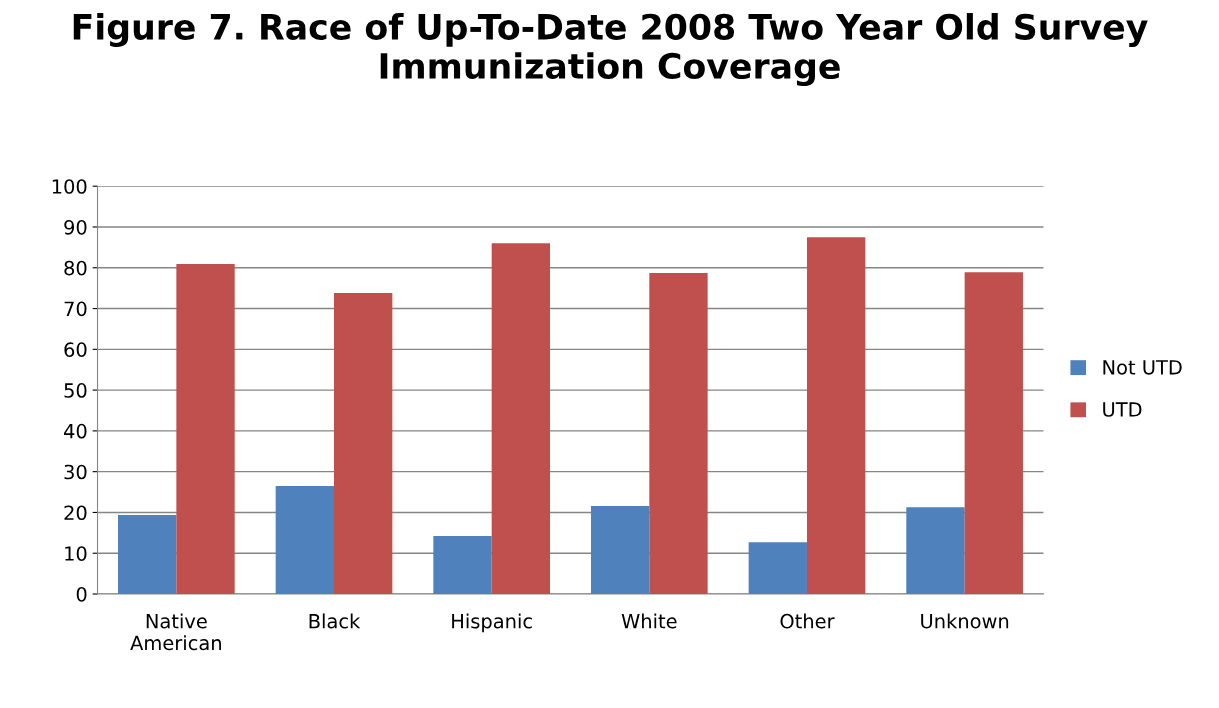  What do you see at coordinates (76, 553) in the screenshot?
I see `y-tick-label: 10` at bounding box center [76, 553].